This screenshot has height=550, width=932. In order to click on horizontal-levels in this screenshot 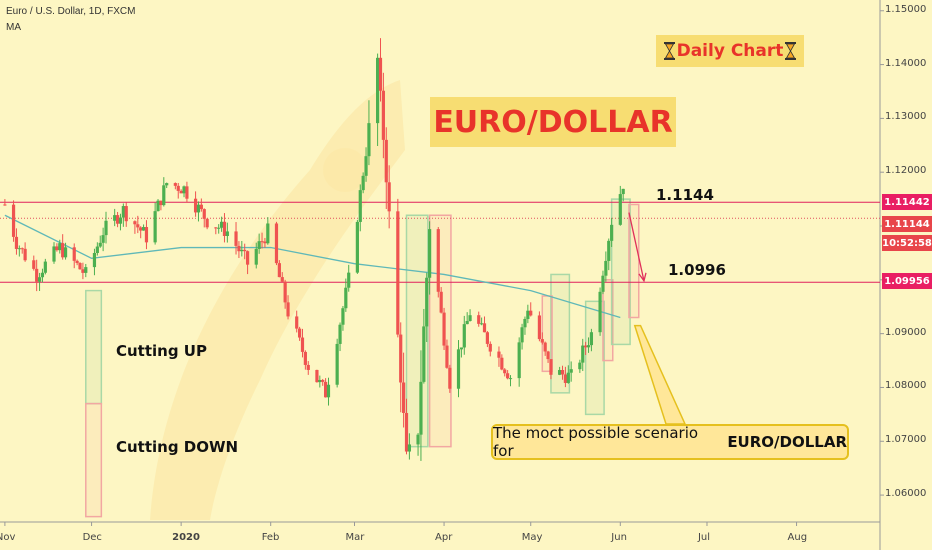, I will do `click(440, 242)`.